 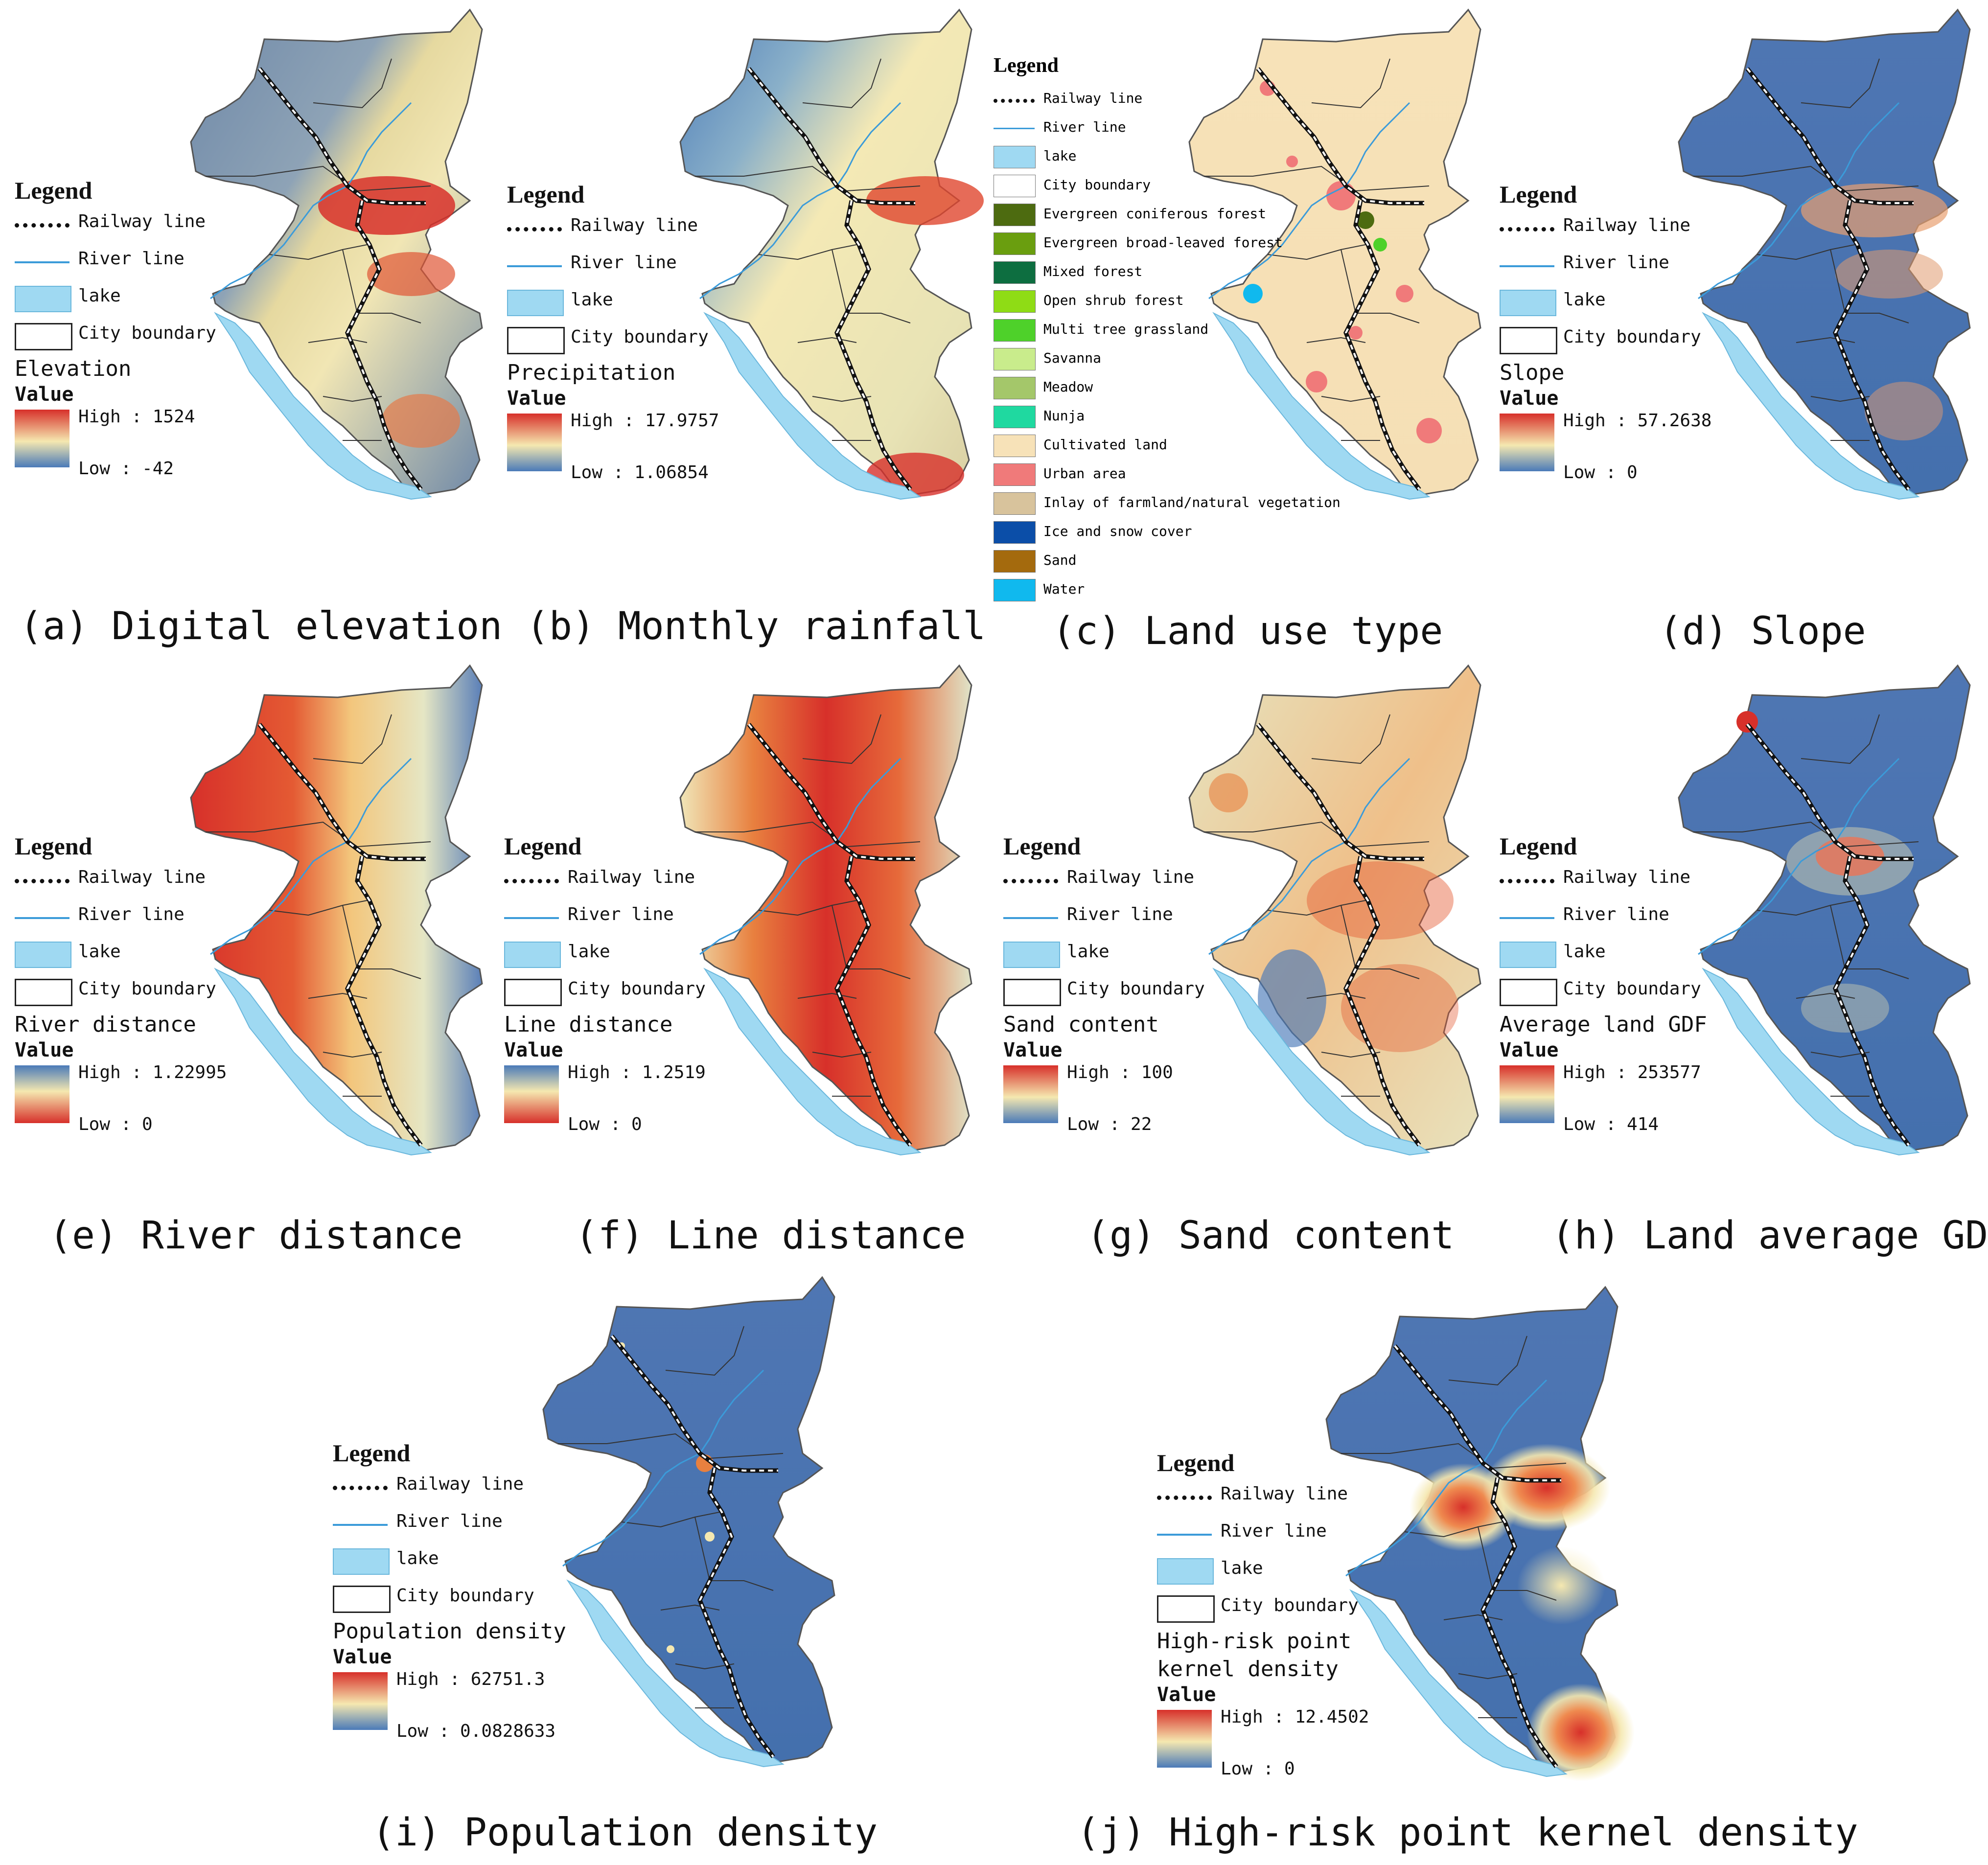 What do you see at coordinates (825, 910) in the screenshot?
I see `map-f-line-distance` at bounding box center [825, 910].